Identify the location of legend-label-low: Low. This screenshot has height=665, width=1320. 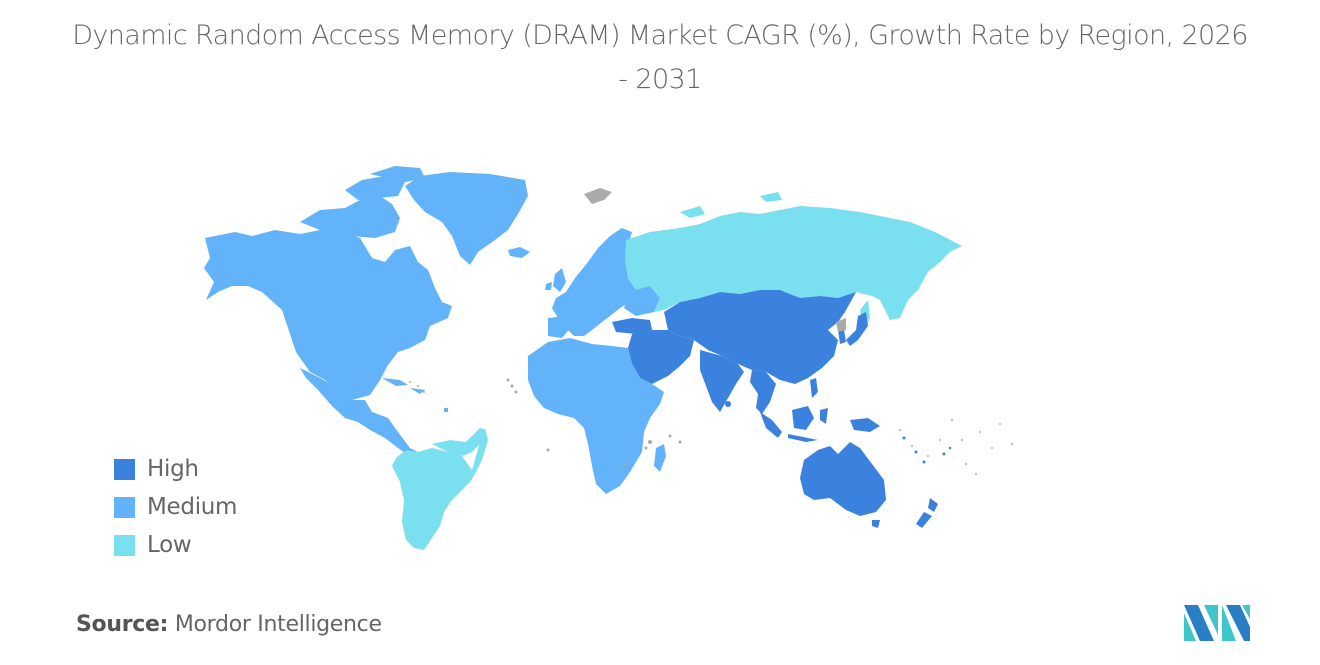
(169, 545).